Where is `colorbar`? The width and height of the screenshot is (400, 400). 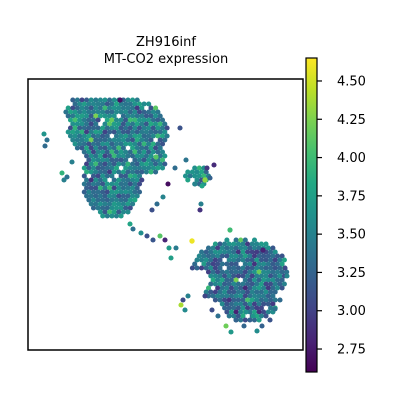 colorbar is located at coordinates (311, 215).